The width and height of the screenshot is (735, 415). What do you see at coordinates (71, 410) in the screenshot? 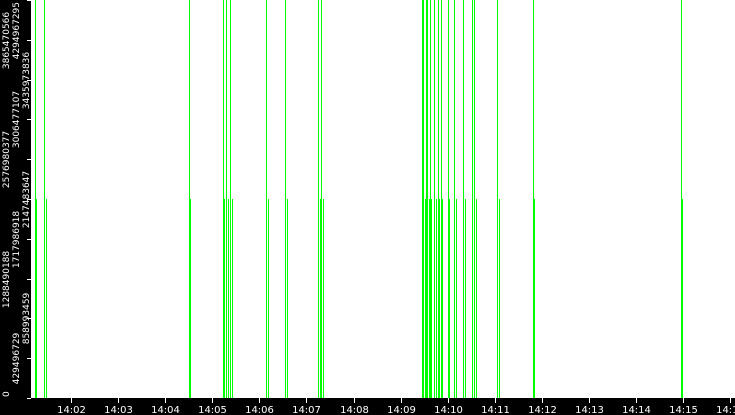
I see `x-tick-label: 14:02` at bounding box center [71, 410].